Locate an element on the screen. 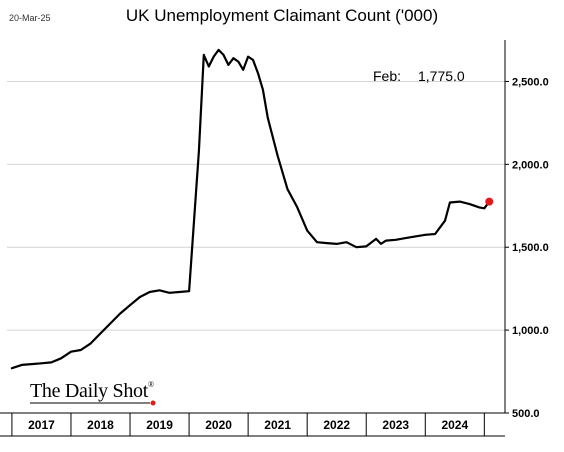  x-tick-label: 2023 is located at coordinates (395, 425).